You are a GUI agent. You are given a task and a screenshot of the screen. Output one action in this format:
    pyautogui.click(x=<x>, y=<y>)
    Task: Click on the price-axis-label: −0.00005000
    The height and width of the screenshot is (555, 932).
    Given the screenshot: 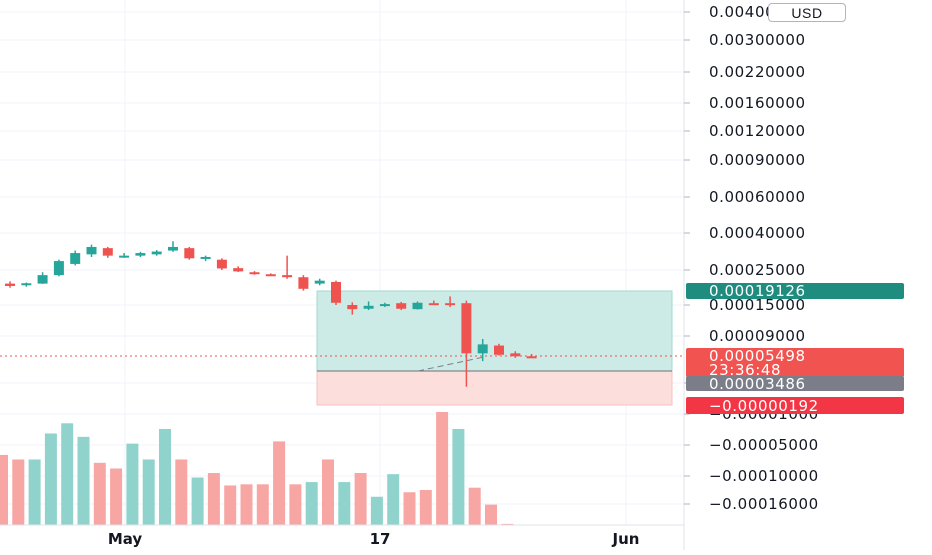 What is the action you would take?
    pyautogui.click(x=764, y=445)
    